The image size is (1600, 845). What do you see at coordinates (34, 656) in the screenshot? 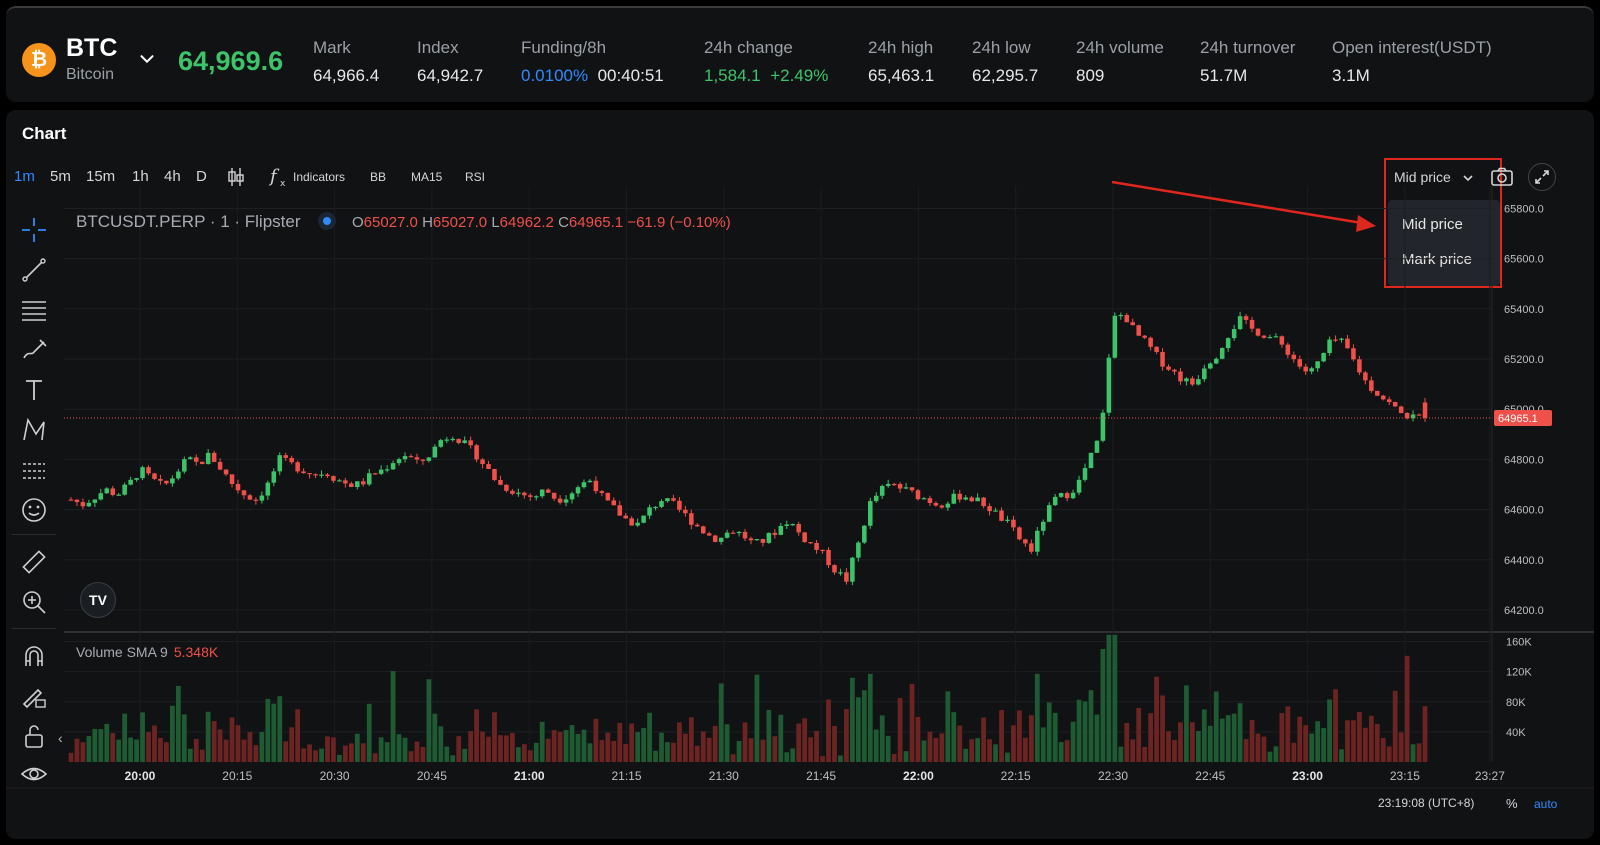
I see `magnet-tool` at bounding box center [34, 656].